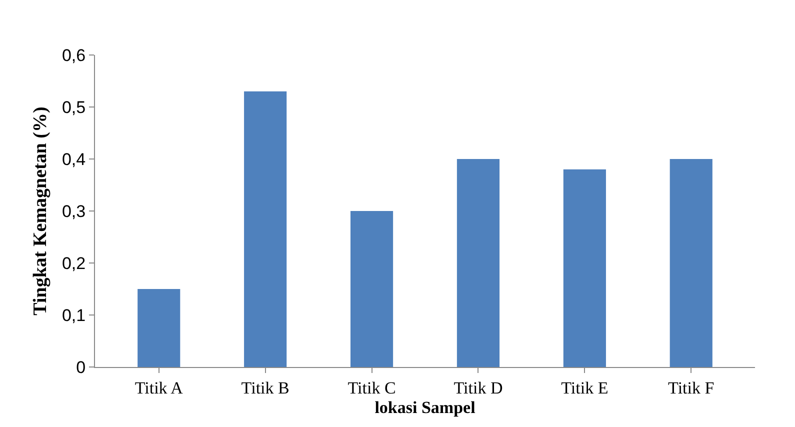  I want to click on y-tick-label: 0, so click(81, 367).